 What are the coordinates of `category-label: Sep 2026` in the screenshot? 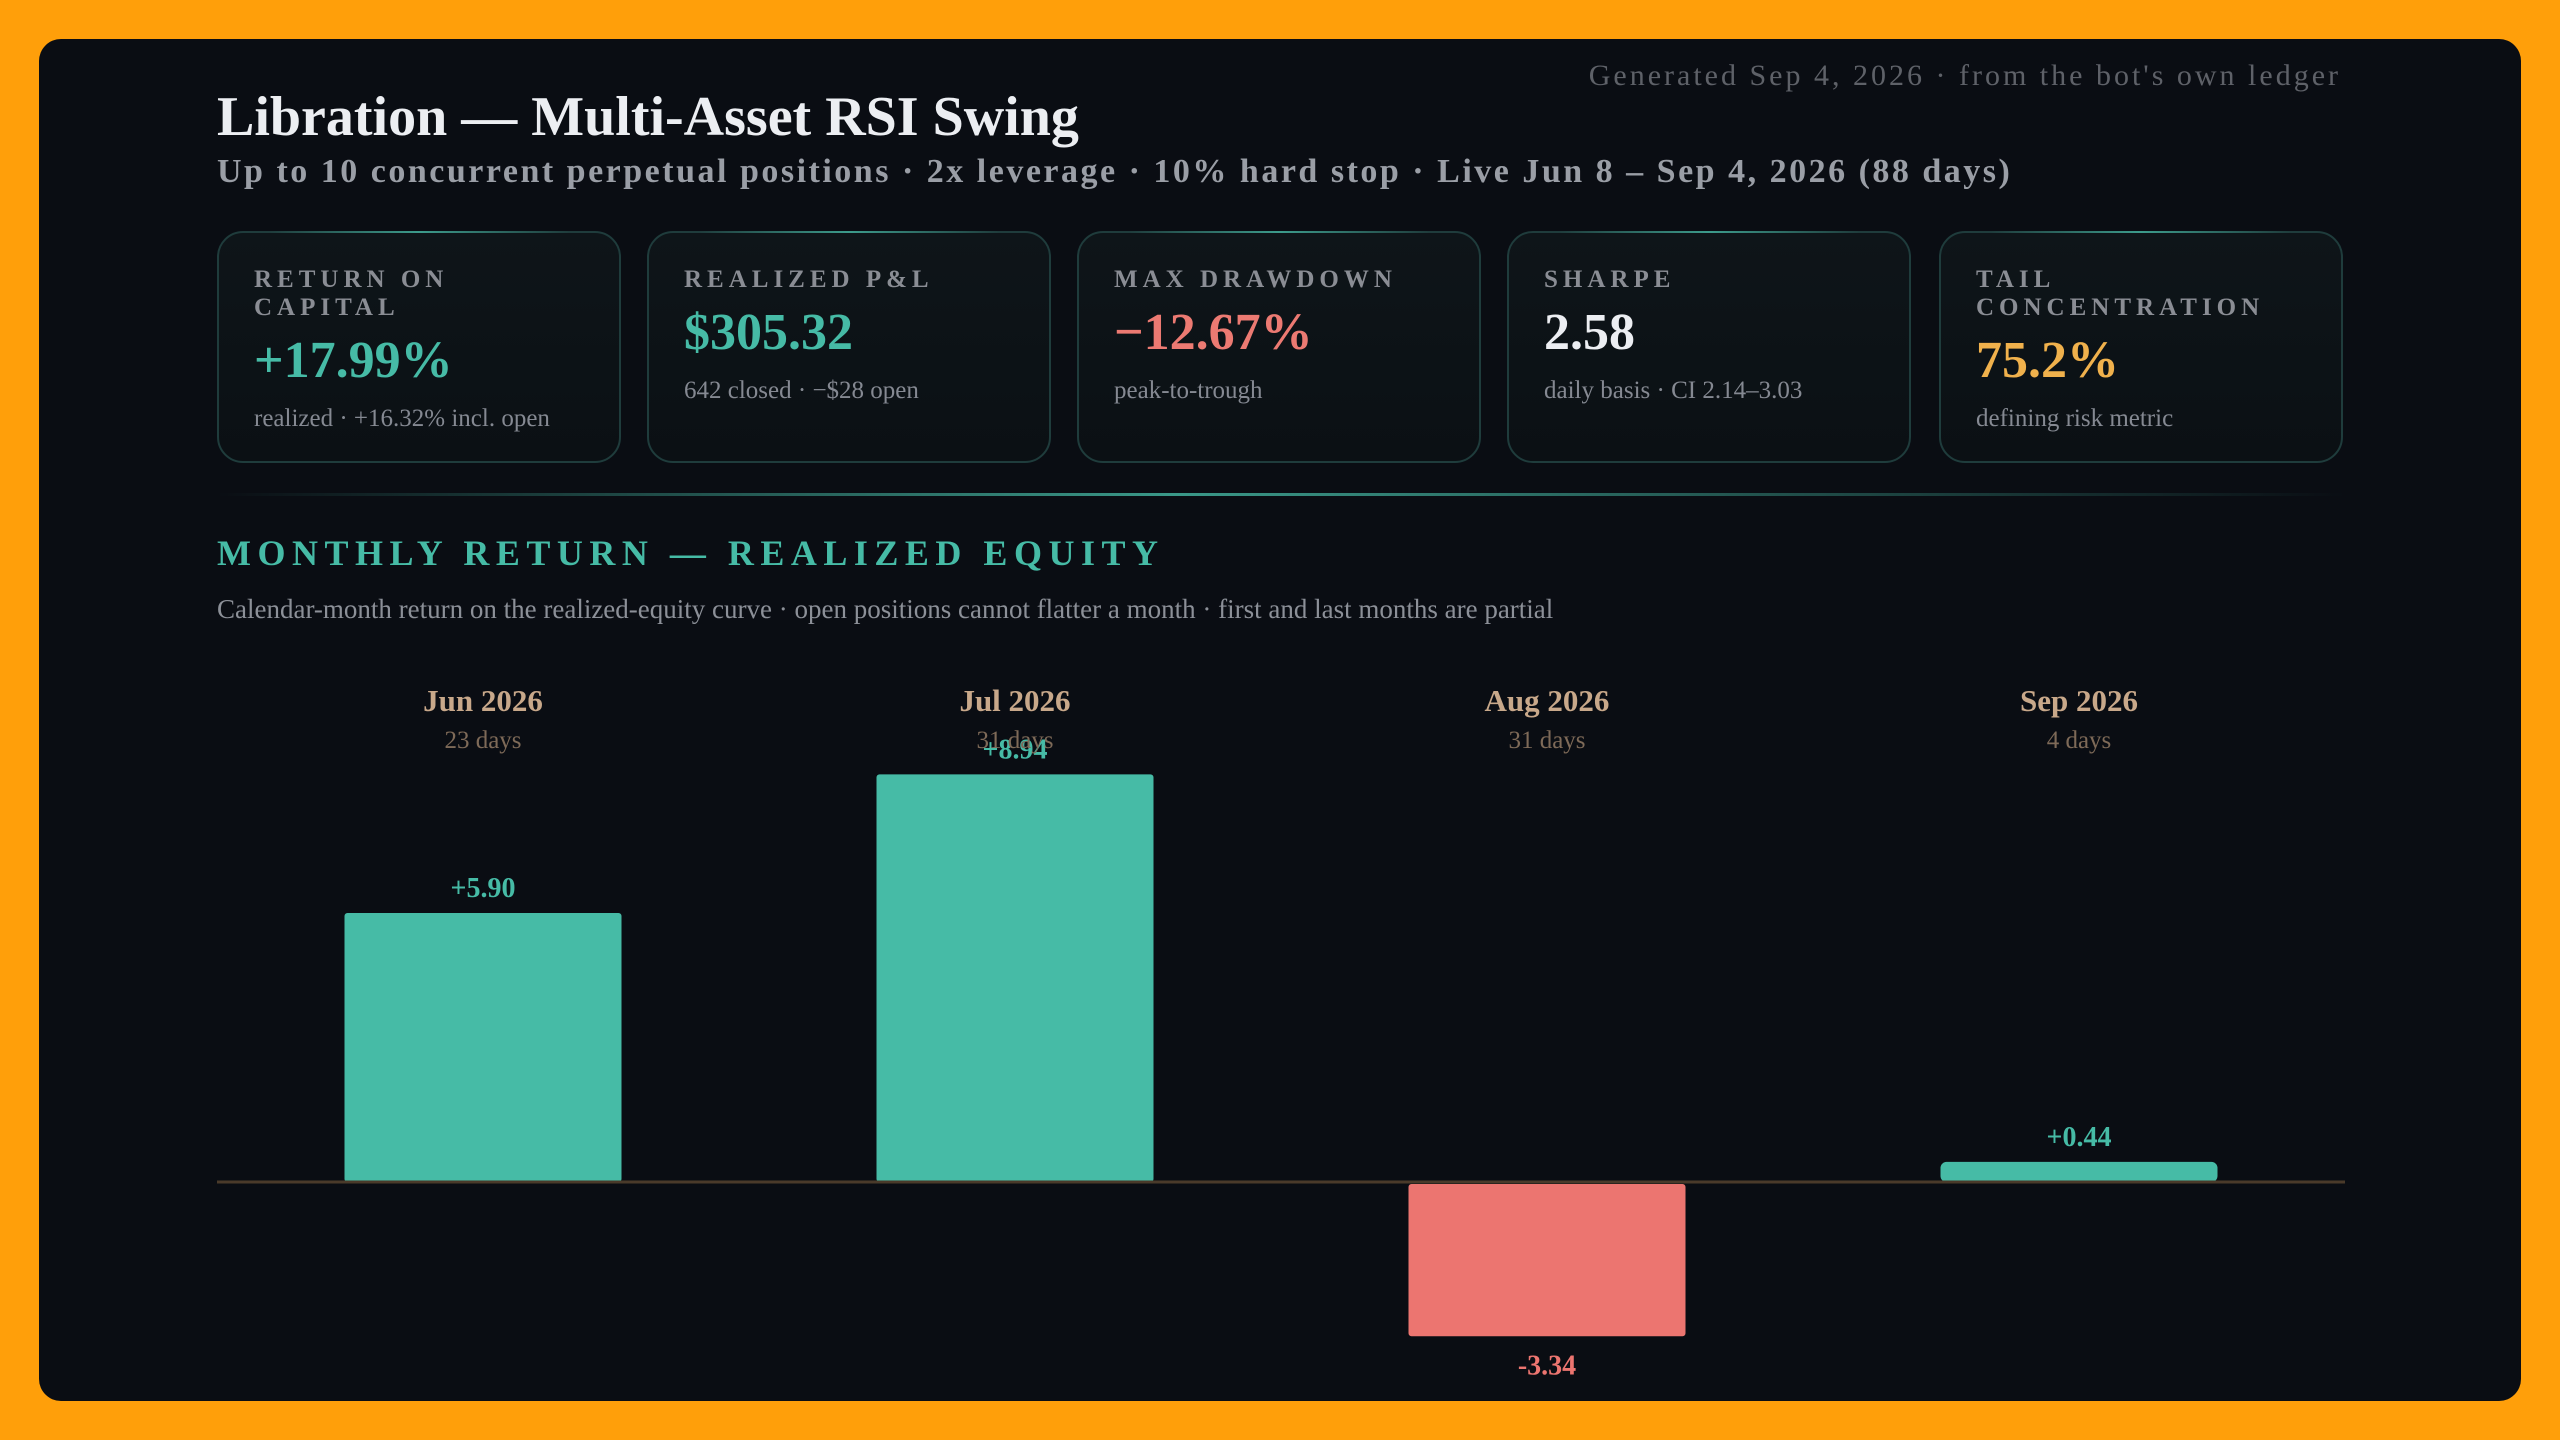 It's located at (2079, 700).